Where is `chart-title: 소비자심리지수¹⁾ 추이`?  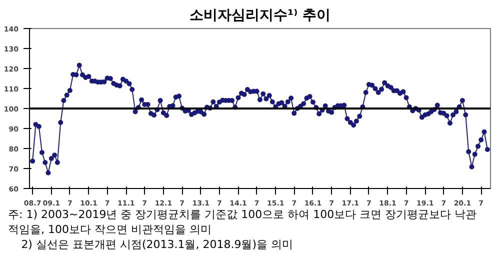 chart-title: 소비자심리지수¹⁾ 추이 is located at coordinates (260, 16).